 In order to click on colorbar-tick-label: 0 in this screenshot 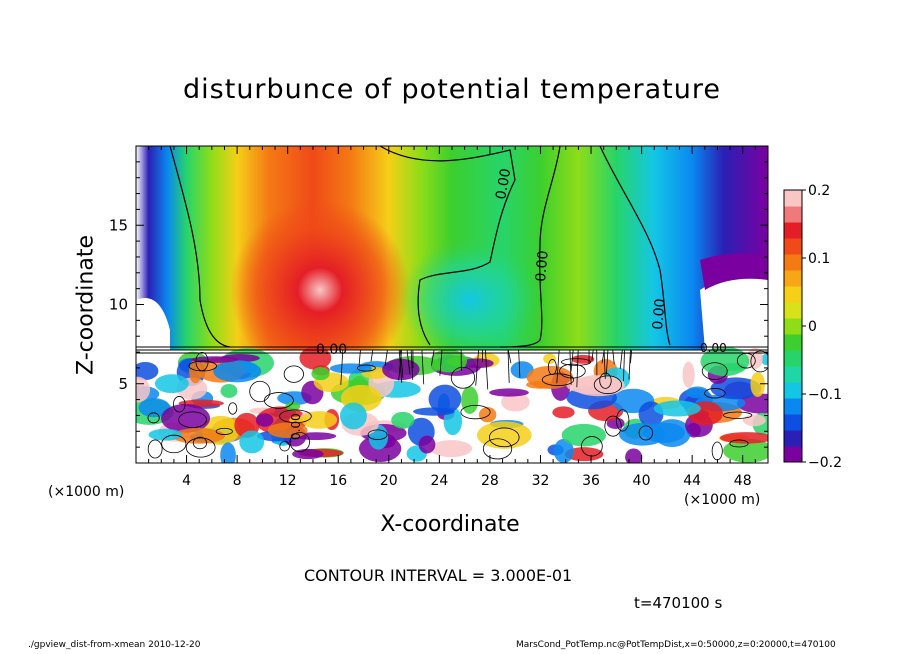, I will do `click(812, 327)`.